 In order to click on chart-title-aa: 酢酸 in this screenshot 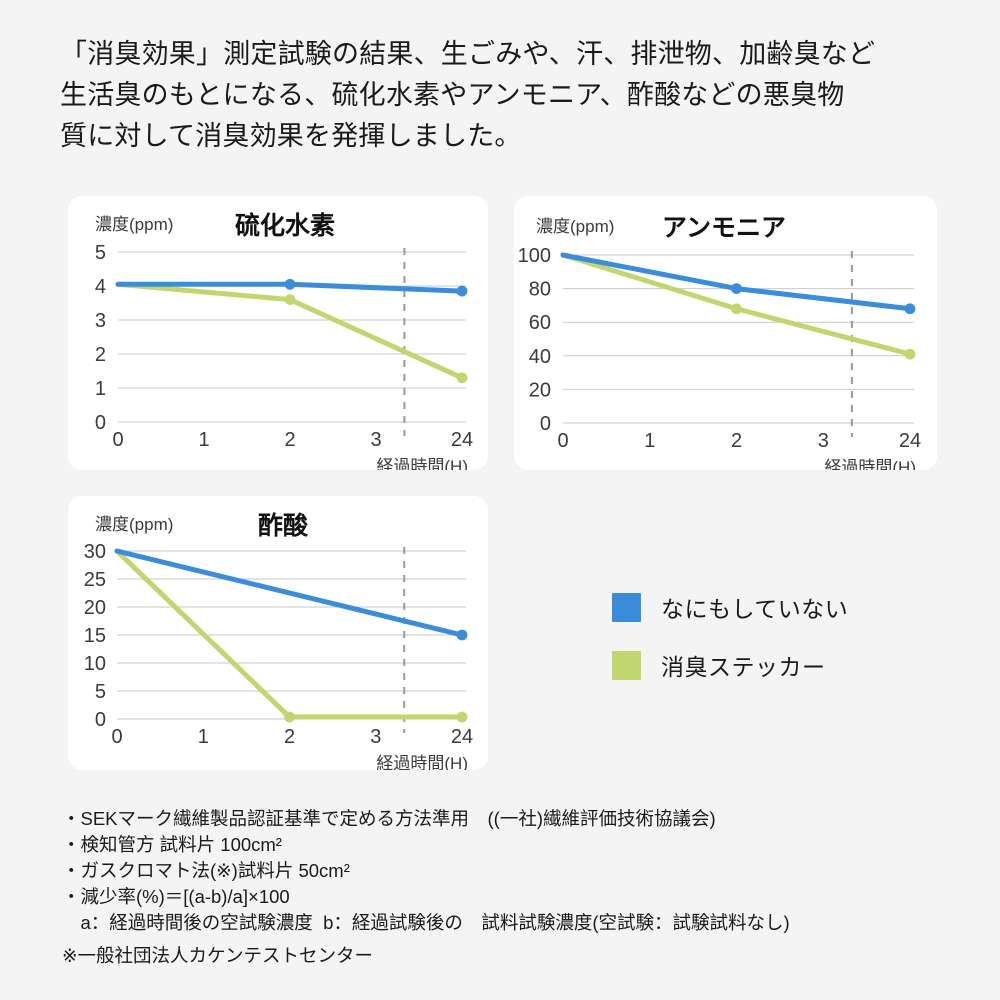, I will do `click(283, 525)`.